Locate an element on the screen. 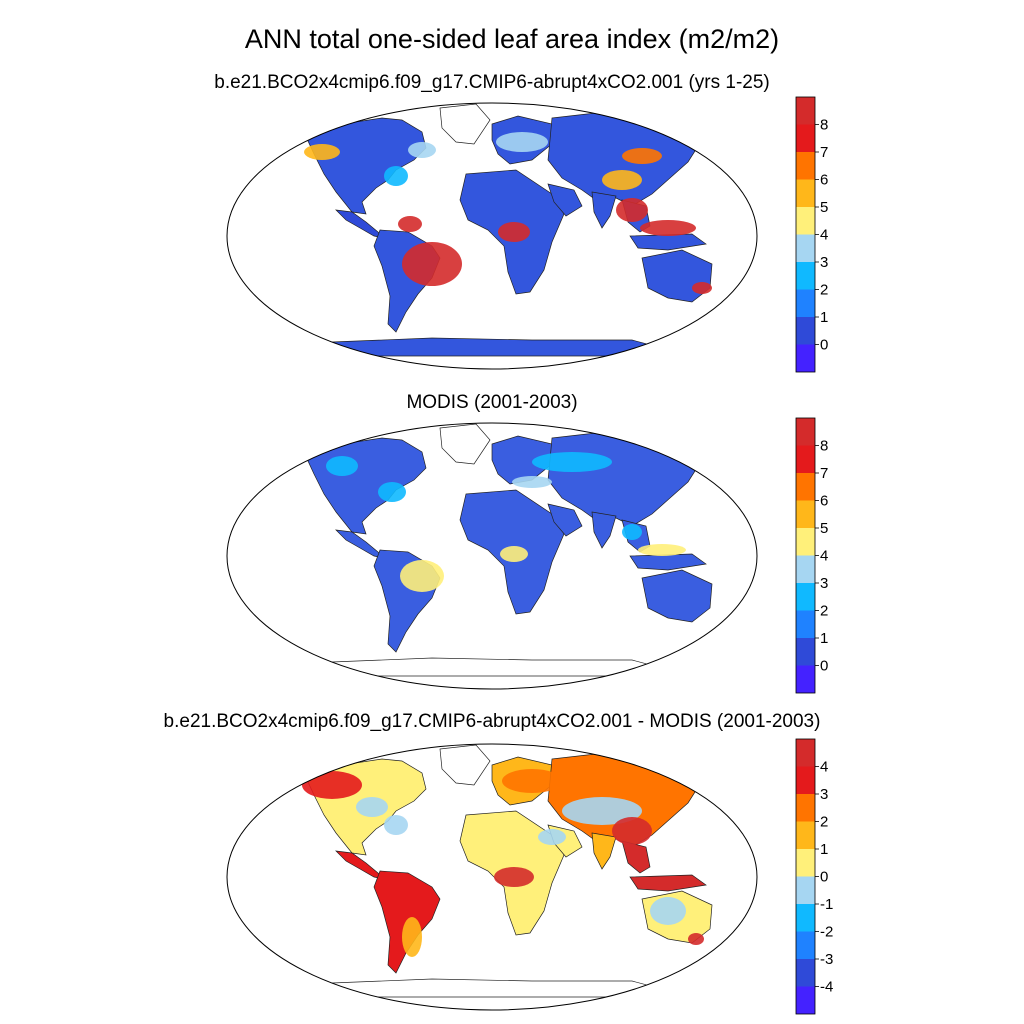 The image size is (1024, 1024). land-mass-model is located at coordinates (502, 230).